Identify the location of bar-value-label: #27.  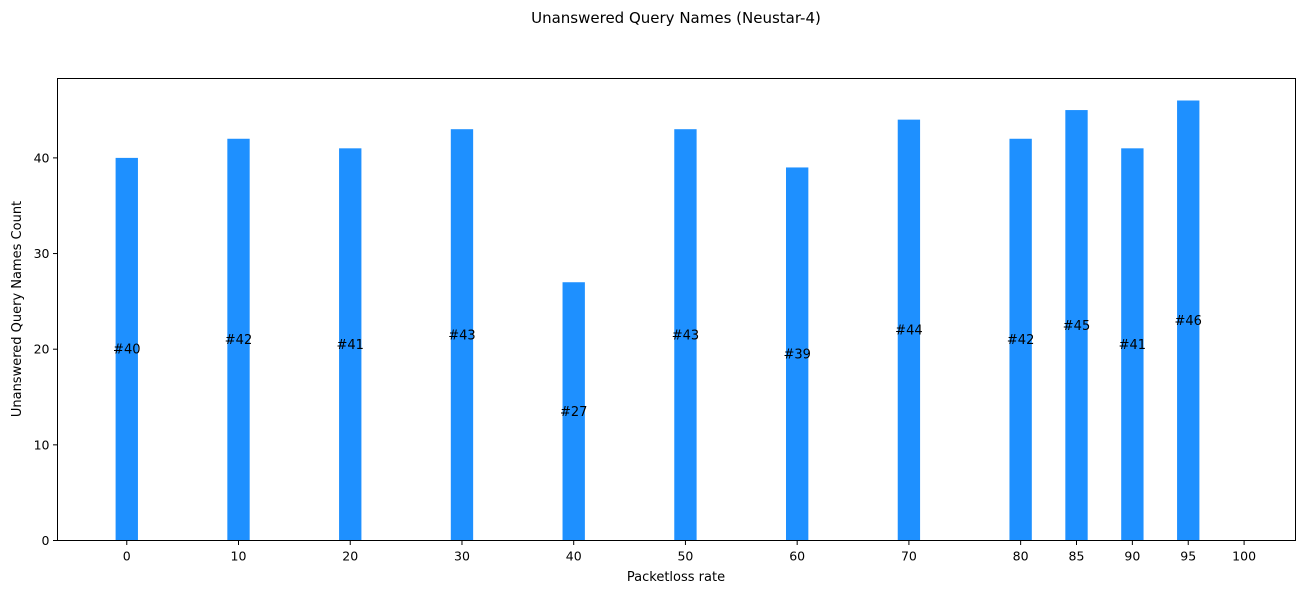
(573, 412).